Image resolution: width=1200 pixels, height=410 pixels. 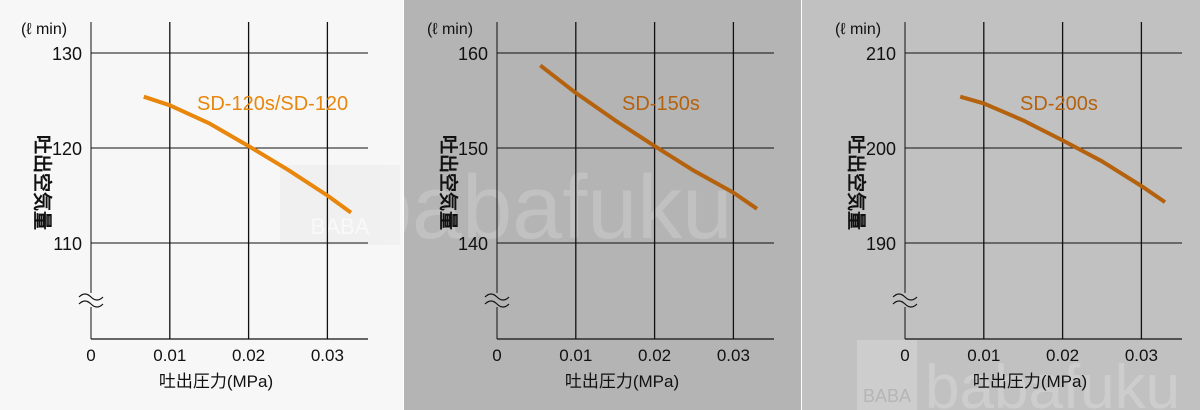 What do you see at coordinates (67, 149) in the screenshot?
I see `y-tick-label: 120` at bounding box center [67, 149].